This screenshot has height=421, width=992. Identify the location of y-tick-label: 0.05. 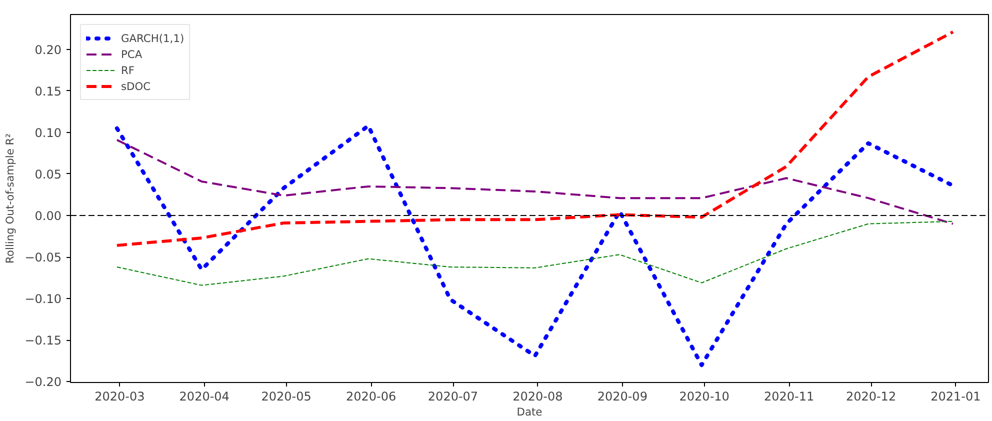
(48, 174).